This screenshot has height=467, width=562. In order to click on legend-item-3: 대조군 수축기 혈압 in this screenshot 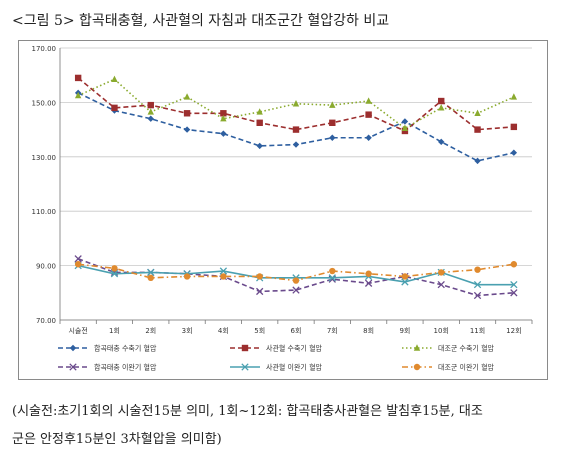, I will do `click(448, 348)`.